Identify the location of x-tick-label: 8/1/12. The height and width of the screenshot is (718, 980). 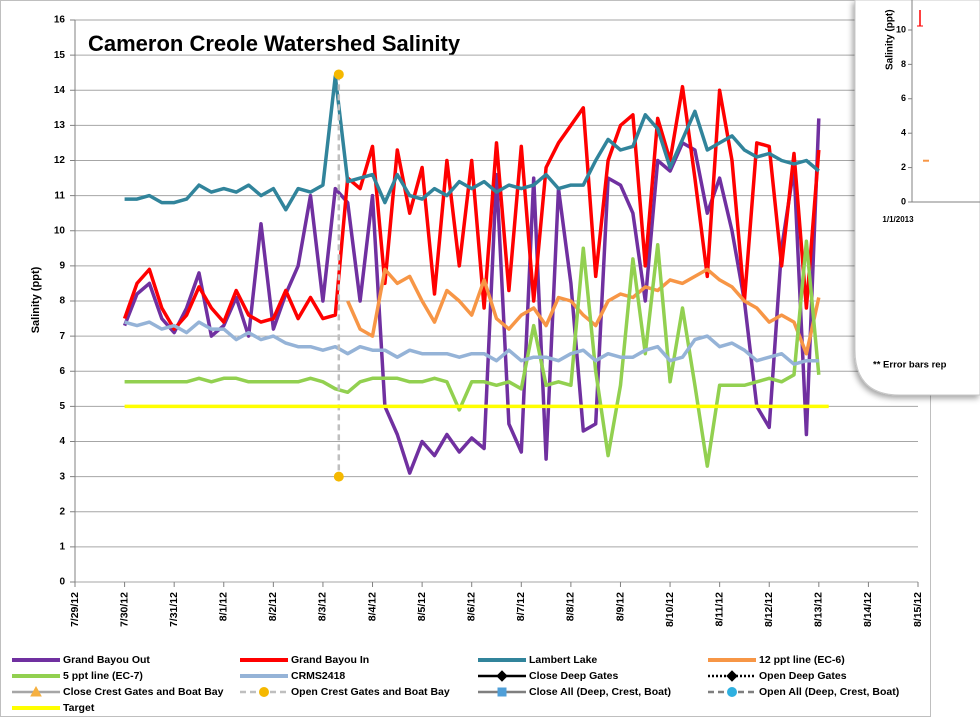
(224, 606).